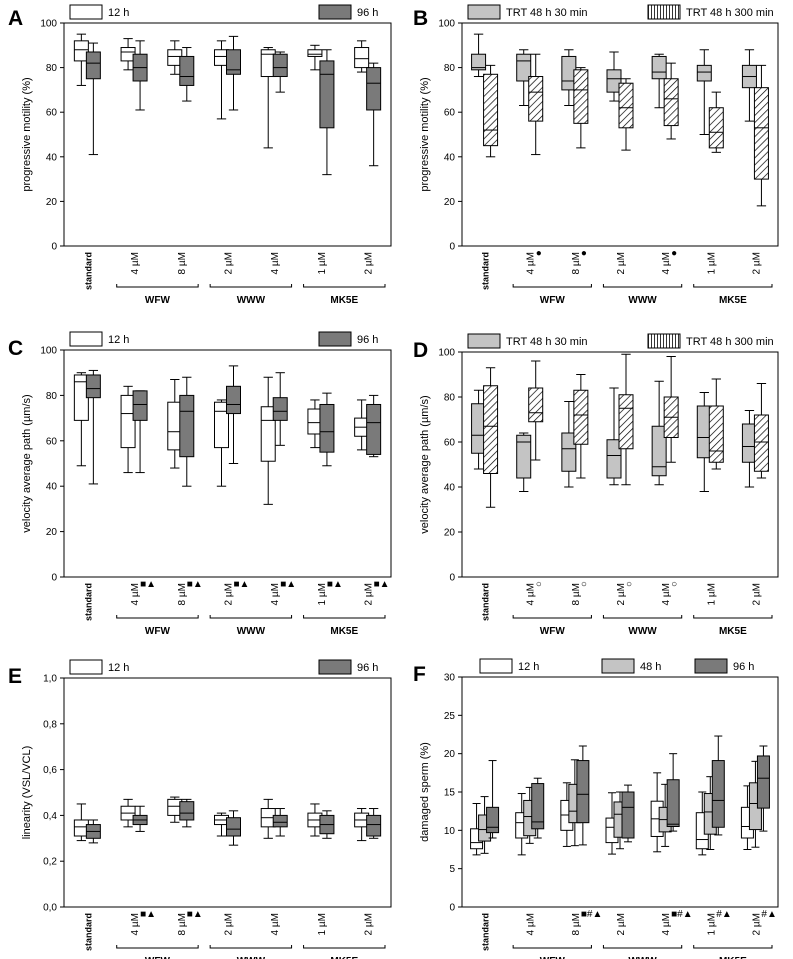 The height and width of the screenshot is (959, 793). What do you see at coordinates (50, 770) in the screenshot?
I see `y-tick-label: 0,6` at bounding box center [50, 770].